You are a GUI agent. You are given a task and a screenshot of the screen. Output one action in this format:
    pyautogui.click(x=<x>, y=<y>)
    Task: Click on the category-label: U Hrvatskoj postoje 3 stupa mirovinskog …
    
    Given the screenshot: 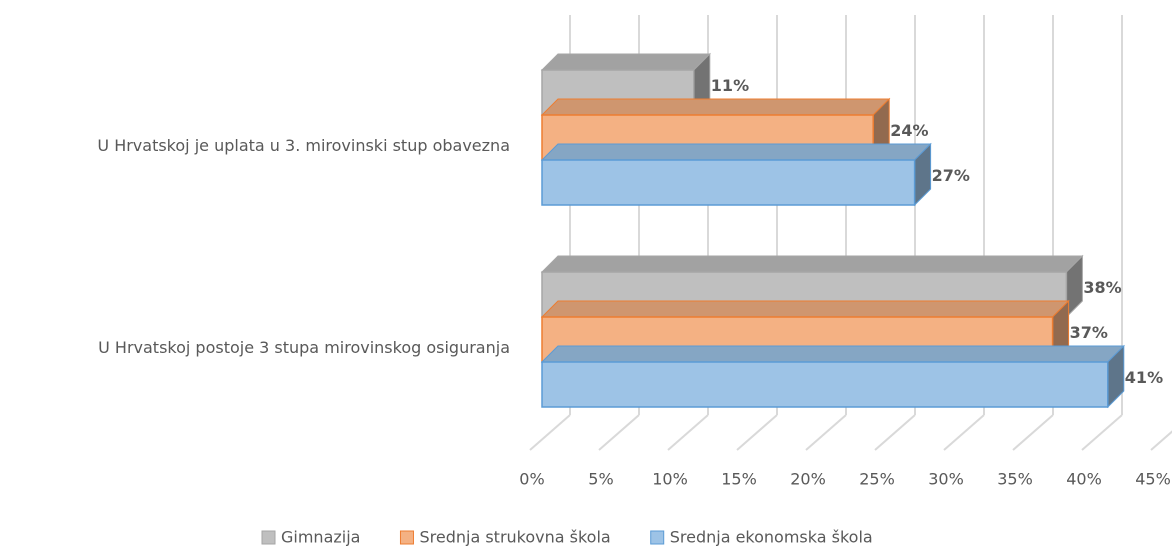 What is the action you would take?
    pyautogui.click(x=304, y=347)
    